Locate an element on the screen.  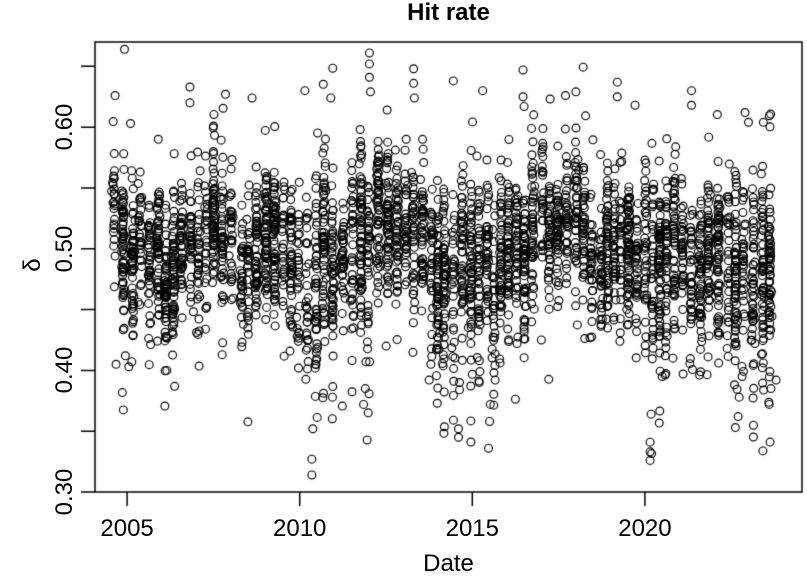
y-tick-label: 0.30 is located at coordinates (64, 492).